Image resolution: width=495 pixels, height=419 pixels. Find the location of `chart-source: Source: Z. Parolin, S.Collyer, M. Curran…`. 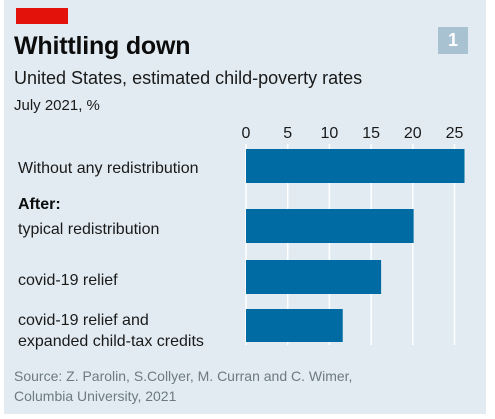

chart-source: Source: Z. Parolin, S.Collyer, M. Curran… is located at coordinates (183, 386).